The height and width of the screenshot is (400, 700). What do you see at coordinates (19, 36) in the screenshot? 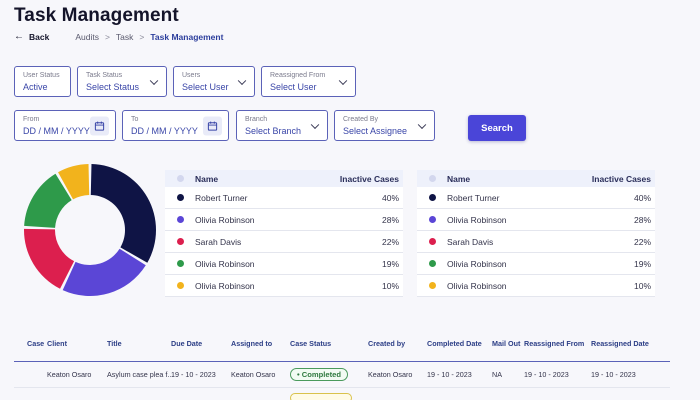
I see `arrow-left-icon: ←` at bounding box center [19, 36].